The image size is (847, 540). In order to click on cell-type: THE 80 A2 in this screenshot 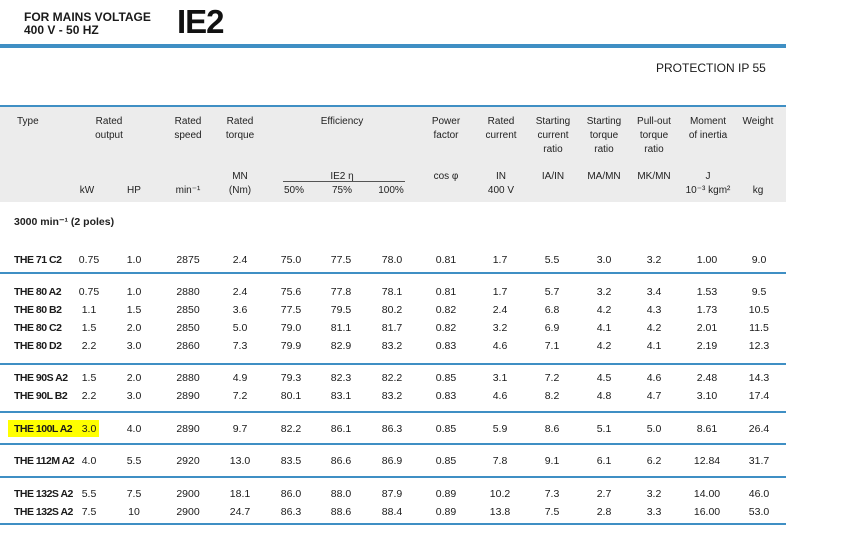, I will do `click(38, 292)`.